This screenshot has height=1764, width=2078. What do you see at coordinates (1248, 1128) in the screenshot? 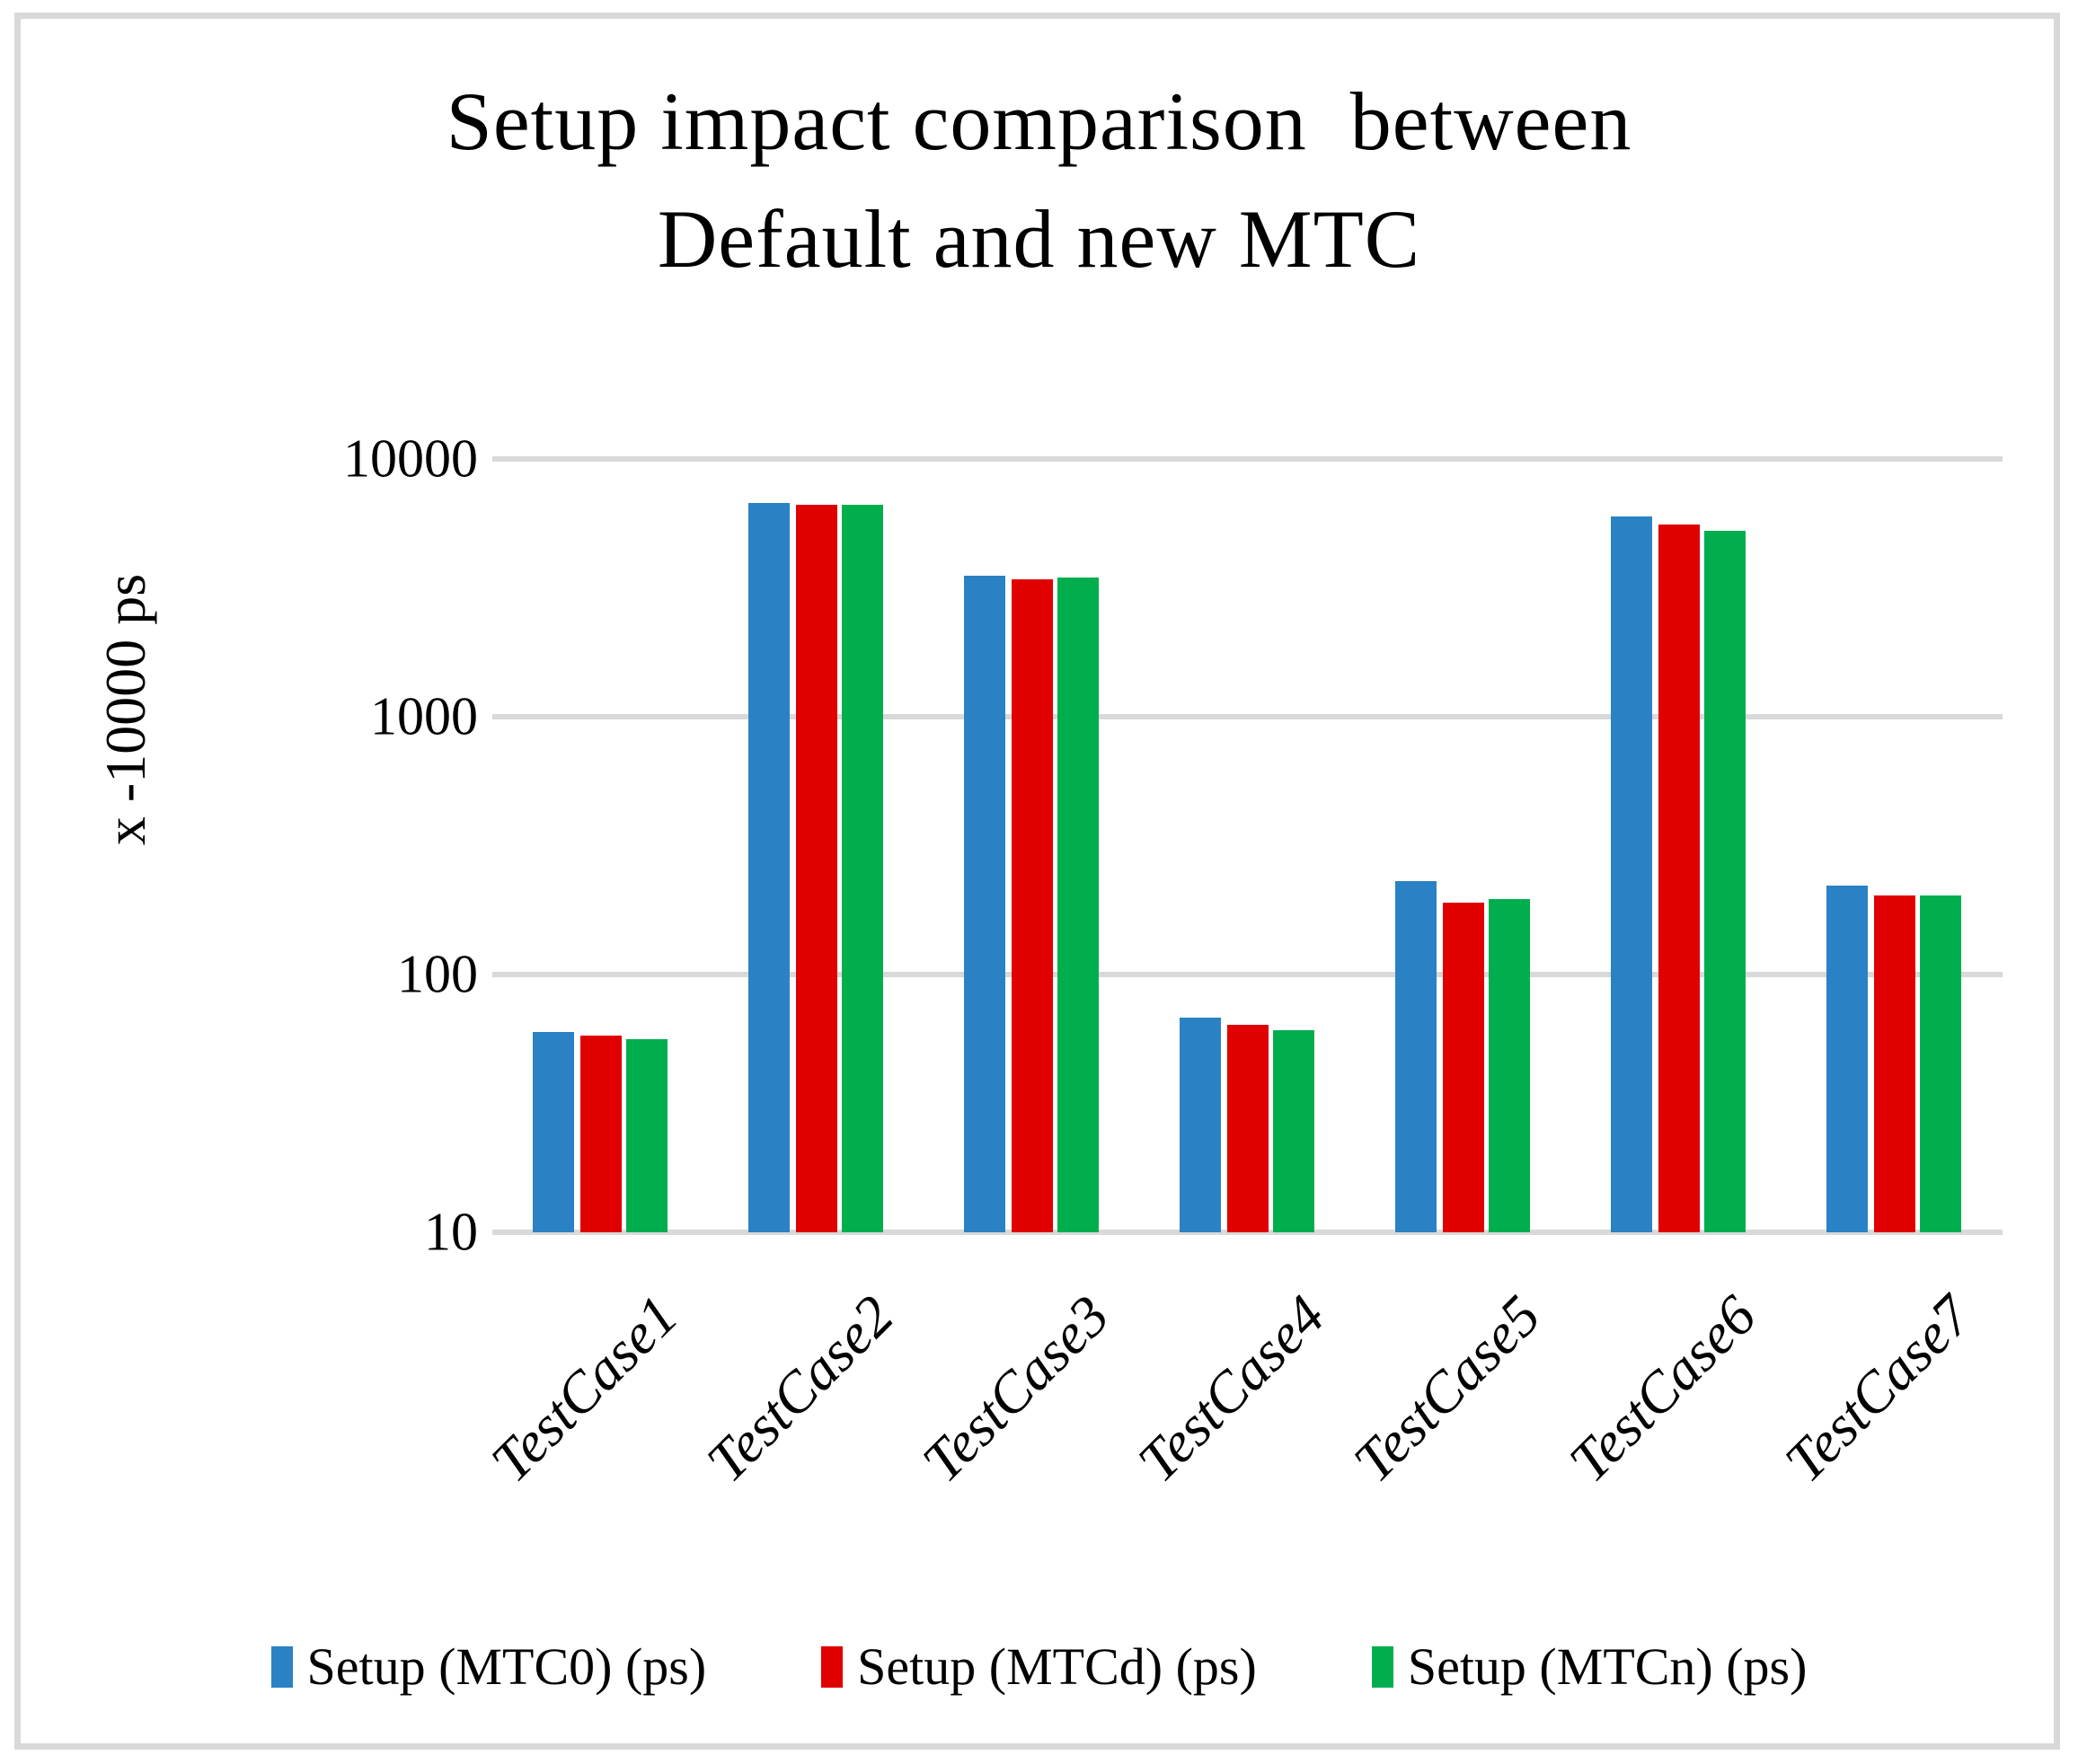
I see `bar-testcase4-series1` at bounding box center [1248, 1128].